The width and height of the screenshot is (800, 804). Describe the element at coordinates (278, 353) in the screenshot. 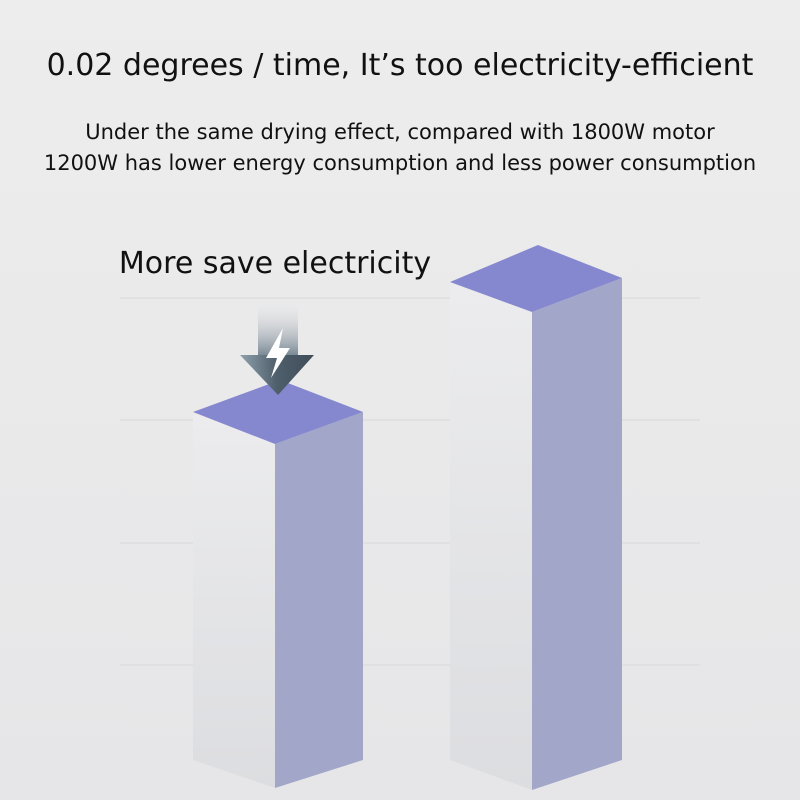

I see `lightning-bolt` at that location.